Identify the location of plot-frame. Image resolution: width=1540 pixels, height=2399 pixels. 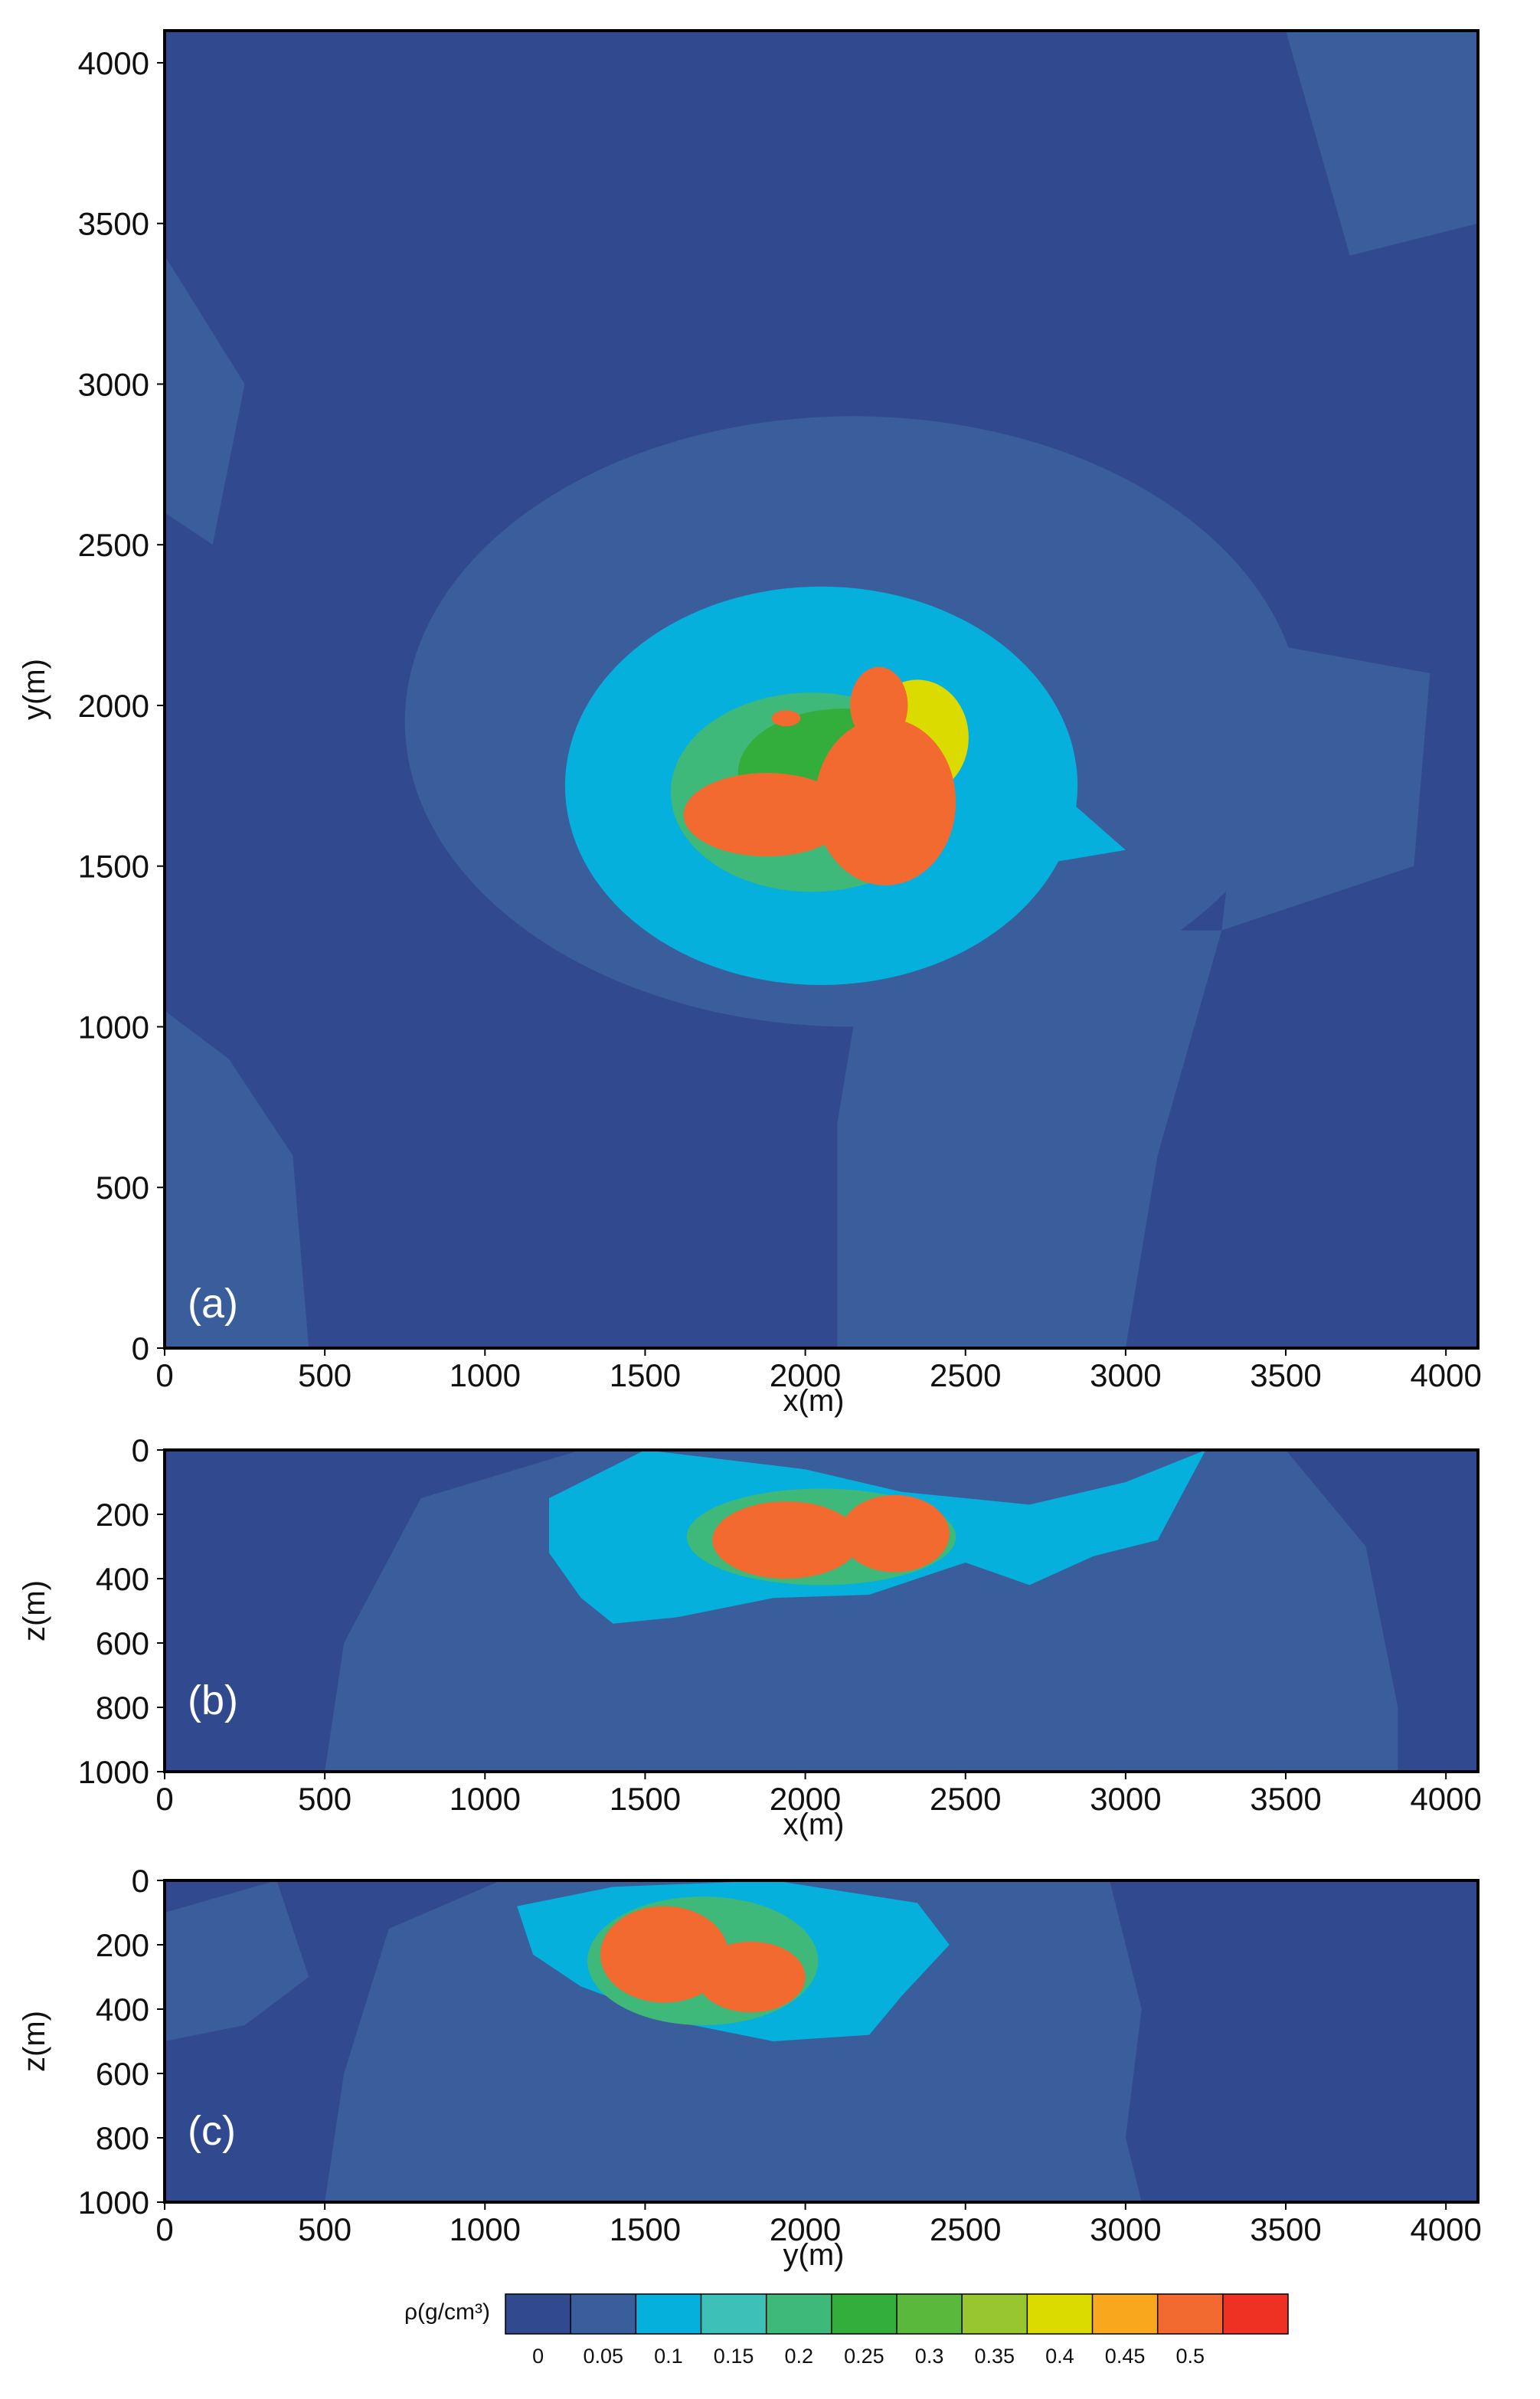
(821, 1610).